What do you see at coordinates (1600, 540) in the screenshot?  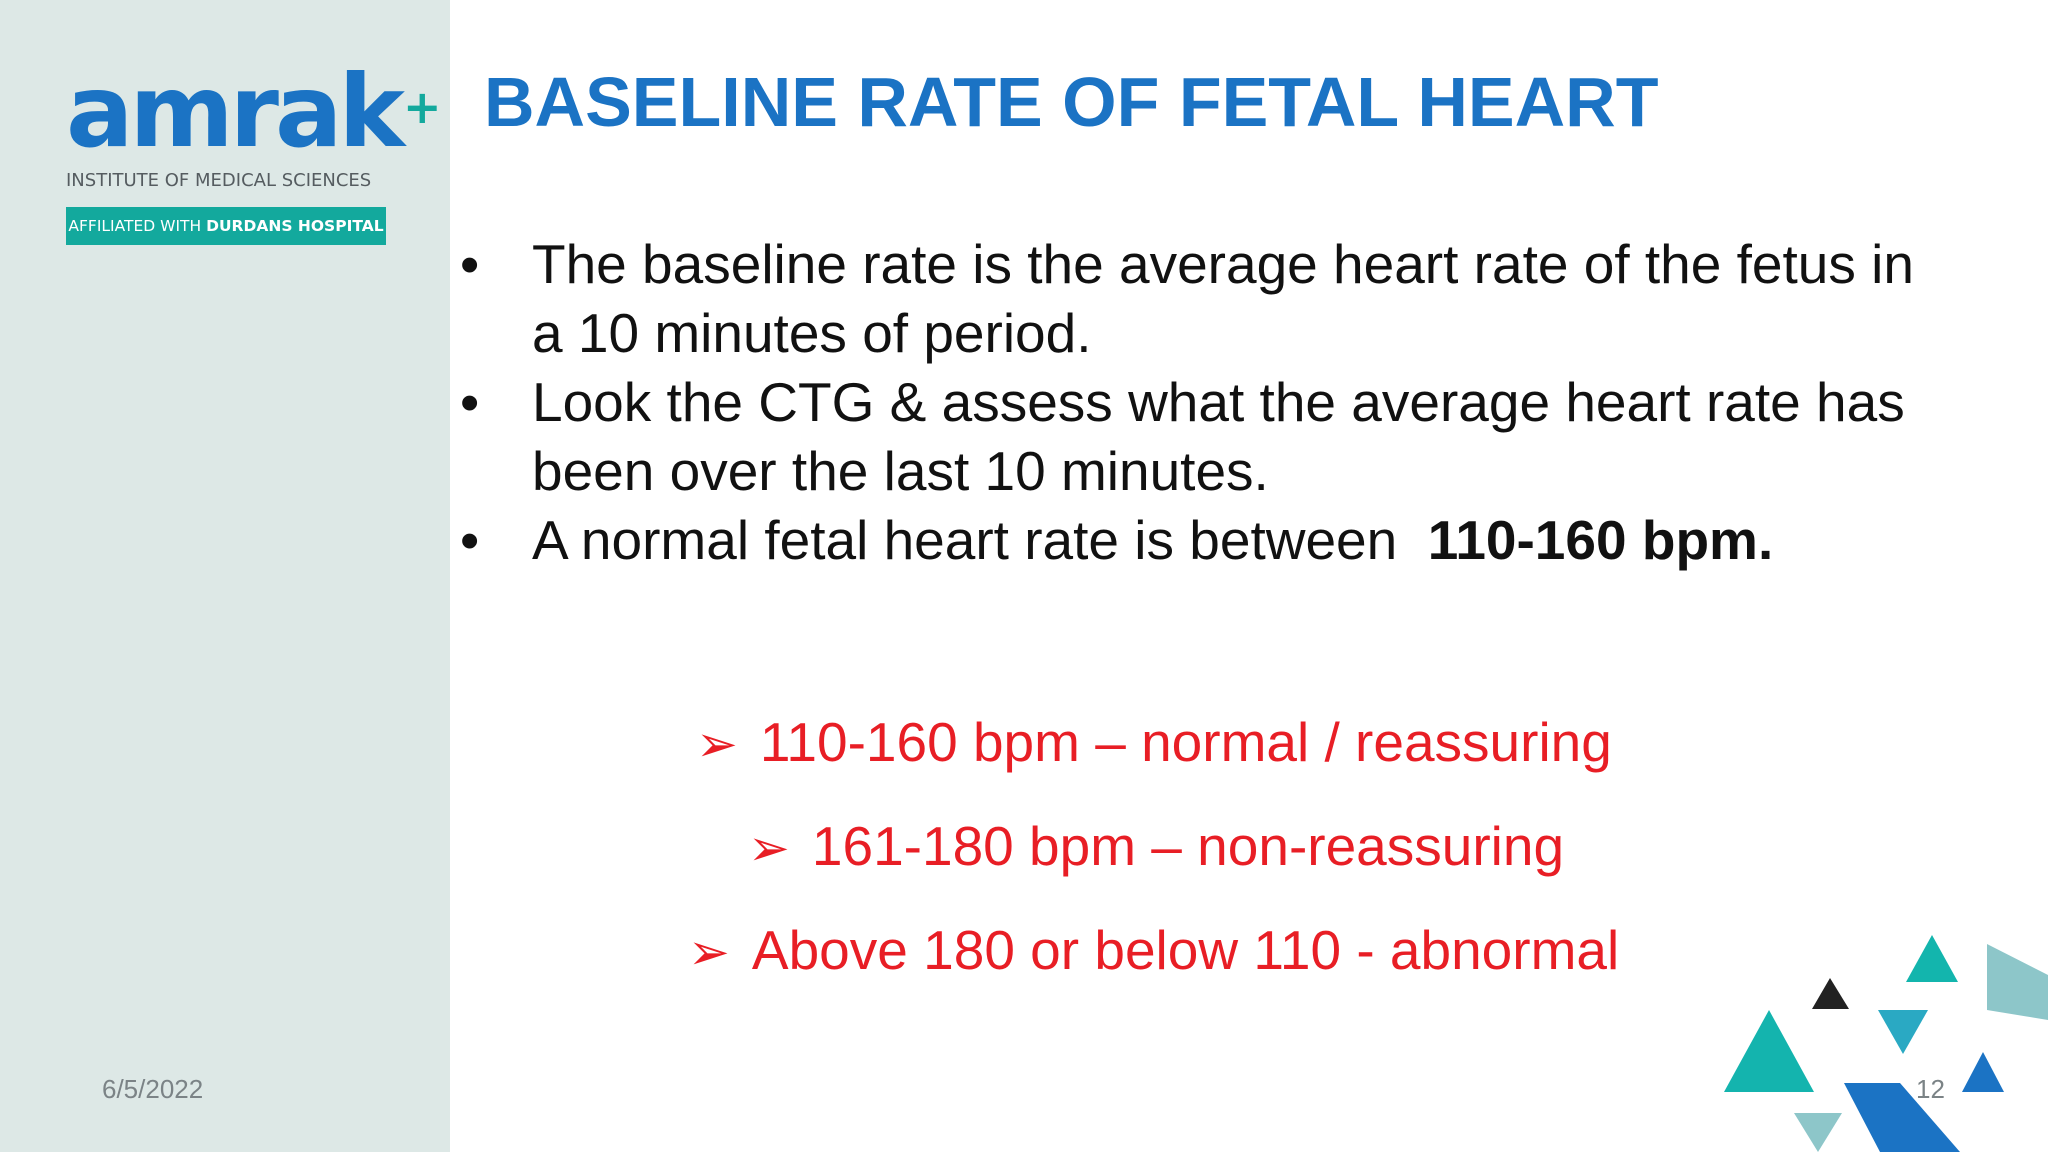 I see `normal-range-emphasis: 110-160 bpm.` at bounding box center [1600, 540].